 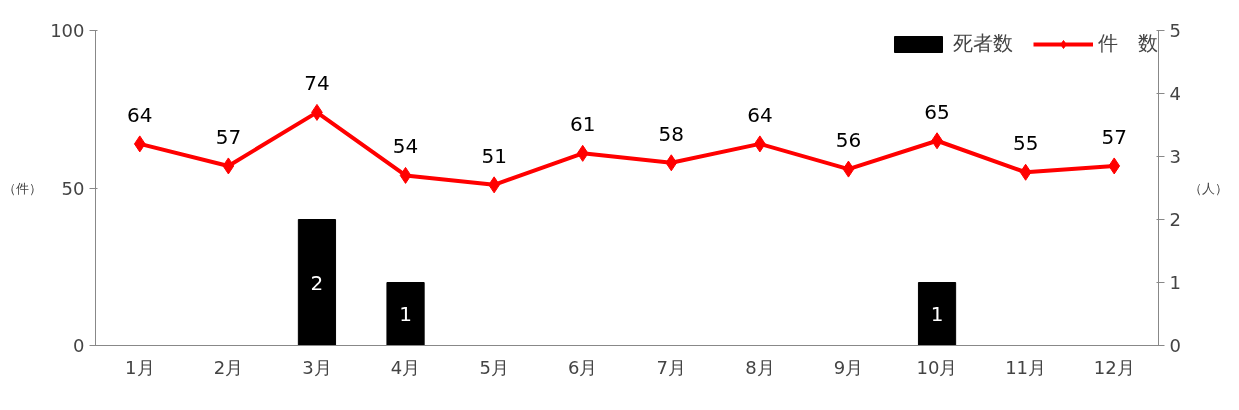 What do you see at coordinates (760, 367) in the screenshot?
I see `x-tick-label: 8月` at bounding box center [760, 367].